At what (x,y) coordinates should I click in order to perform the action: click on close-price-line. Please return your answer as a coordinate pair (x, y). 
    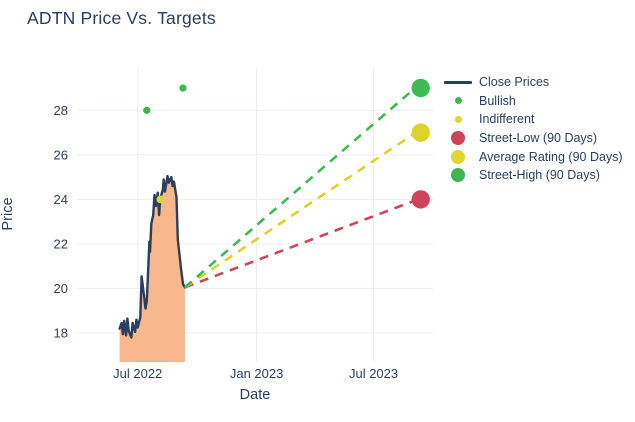
    Looking at the image, I should click on (152, 256).